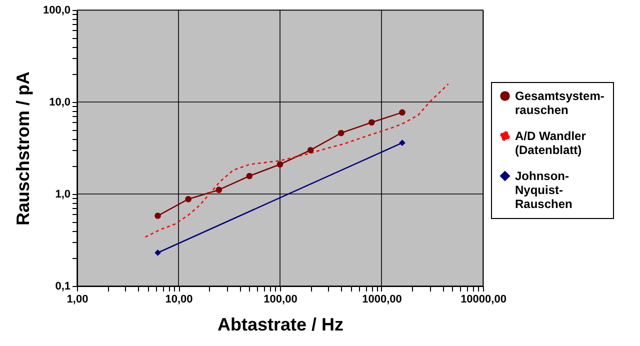 The width and height of the screenshot is (640, 346). I want to click on legend-label: Gesamtsystem-rauschen, so click(559, 103).